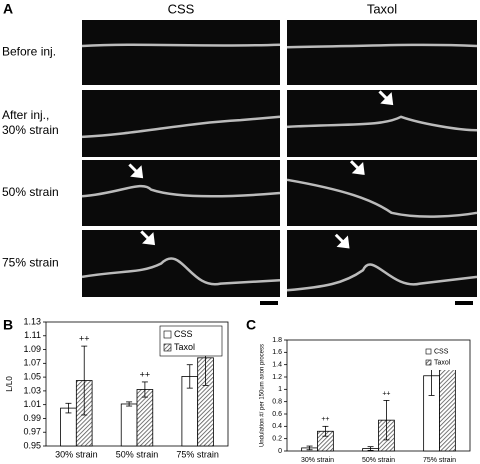 The image size is (480, 464). I want to click on column-header: CSS, so click(181, 8).